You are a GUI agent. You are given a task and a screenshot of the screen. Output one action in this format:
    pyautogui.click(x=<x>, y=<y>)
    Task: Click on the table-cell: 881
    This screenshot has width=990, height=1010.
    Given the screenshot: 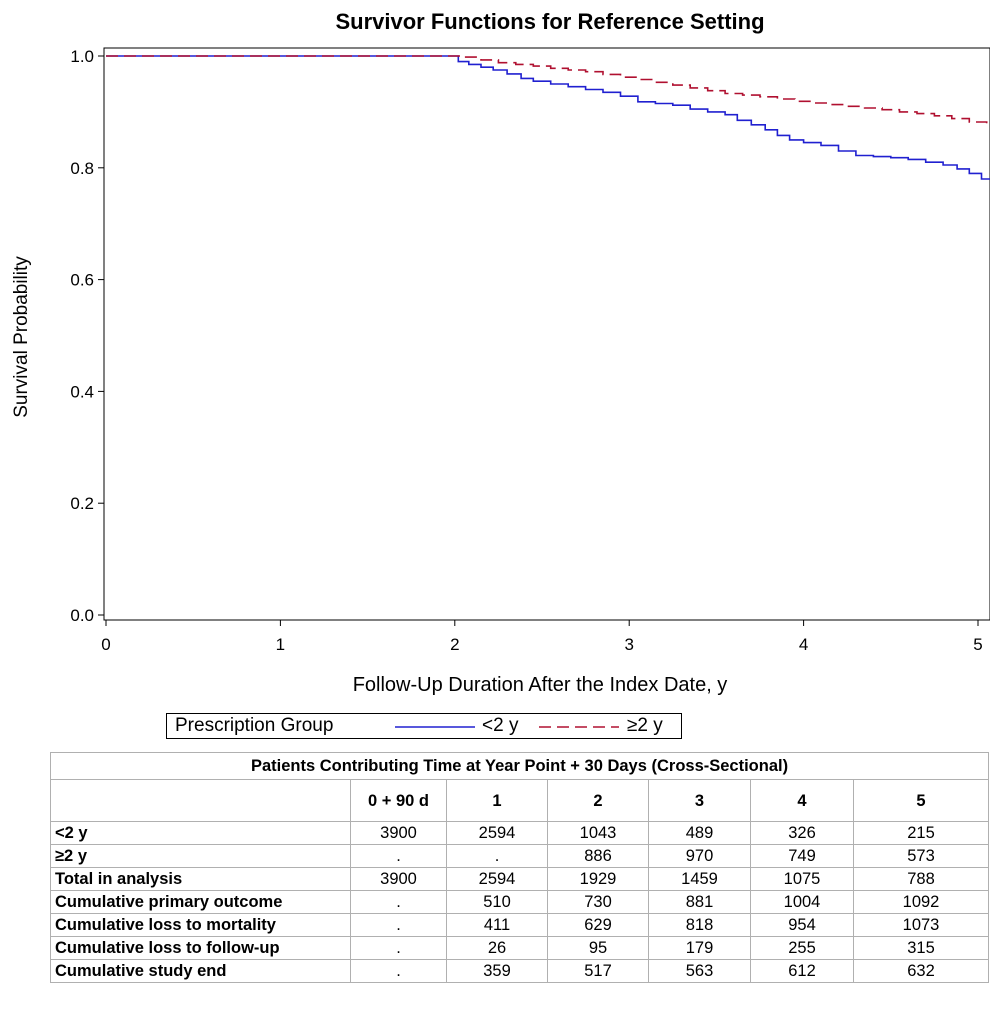 What is the action you would take?
    pyautogui.click(x=699, y=902)
    